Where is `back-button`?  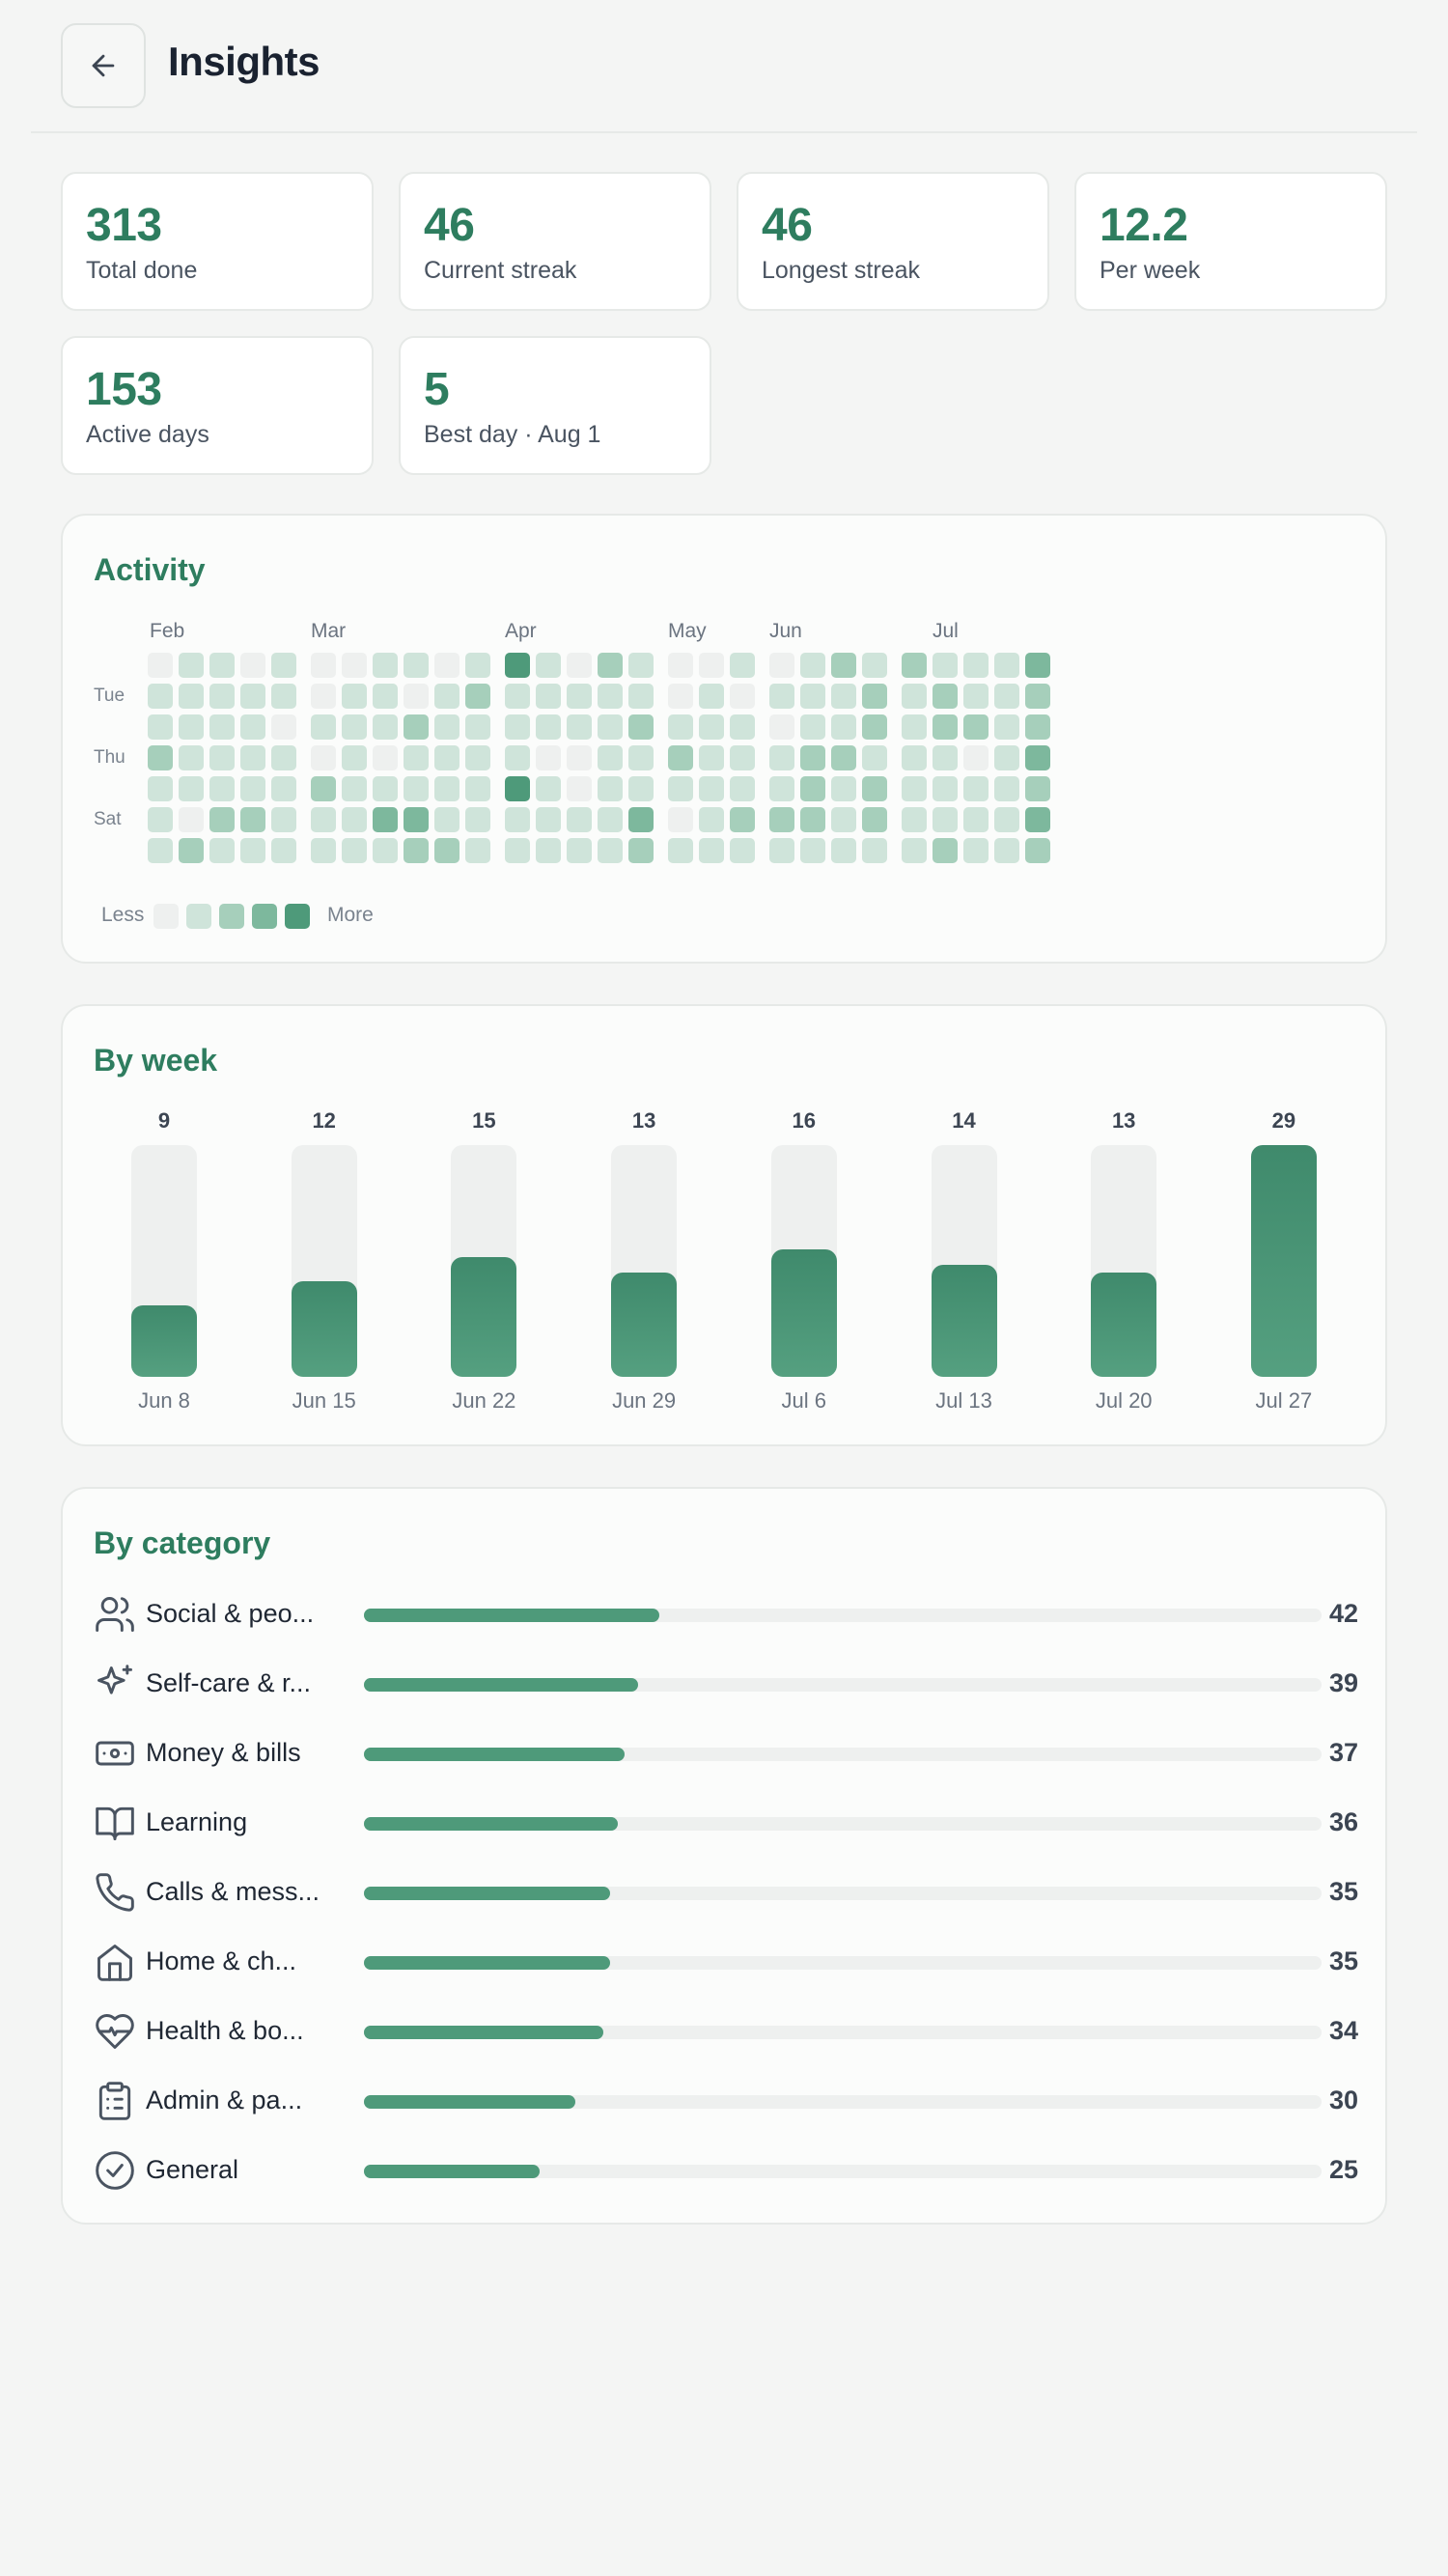
back-button is located at coordinates (104, 66).